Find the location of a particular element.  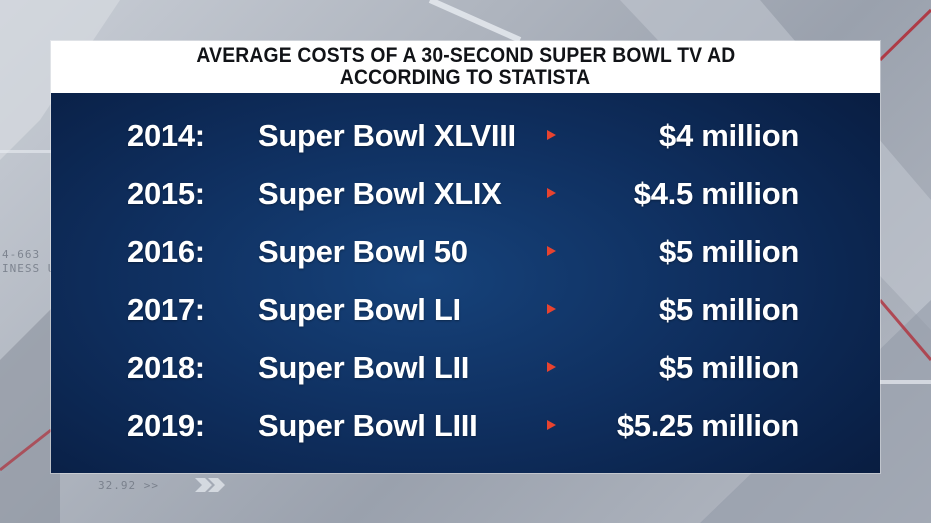

background-ticker-top: 4-663 is located at coordinates (21, 254).